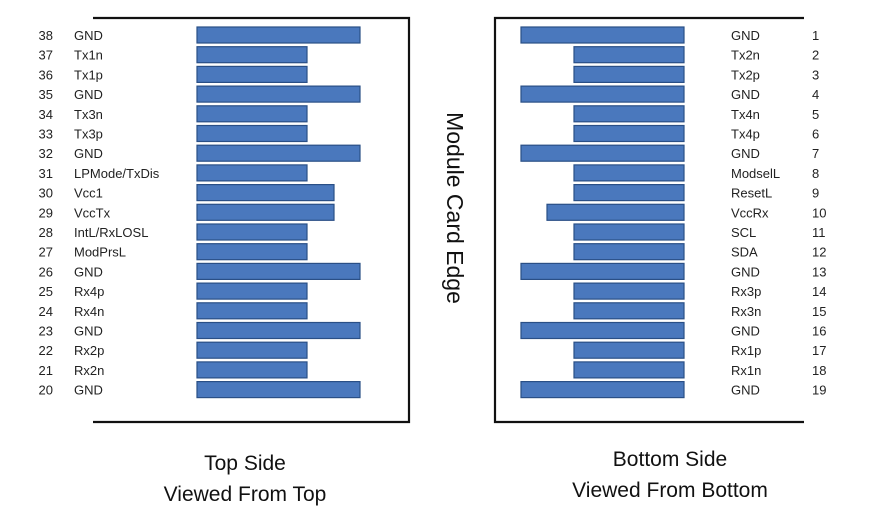 The height and width of the screenshot is (516, 874). What do you see at coordinates (245, 479) in the screenshot?
I see `top-side-caption: Top Side Viewed From Top` at bounding box center [245, 479].